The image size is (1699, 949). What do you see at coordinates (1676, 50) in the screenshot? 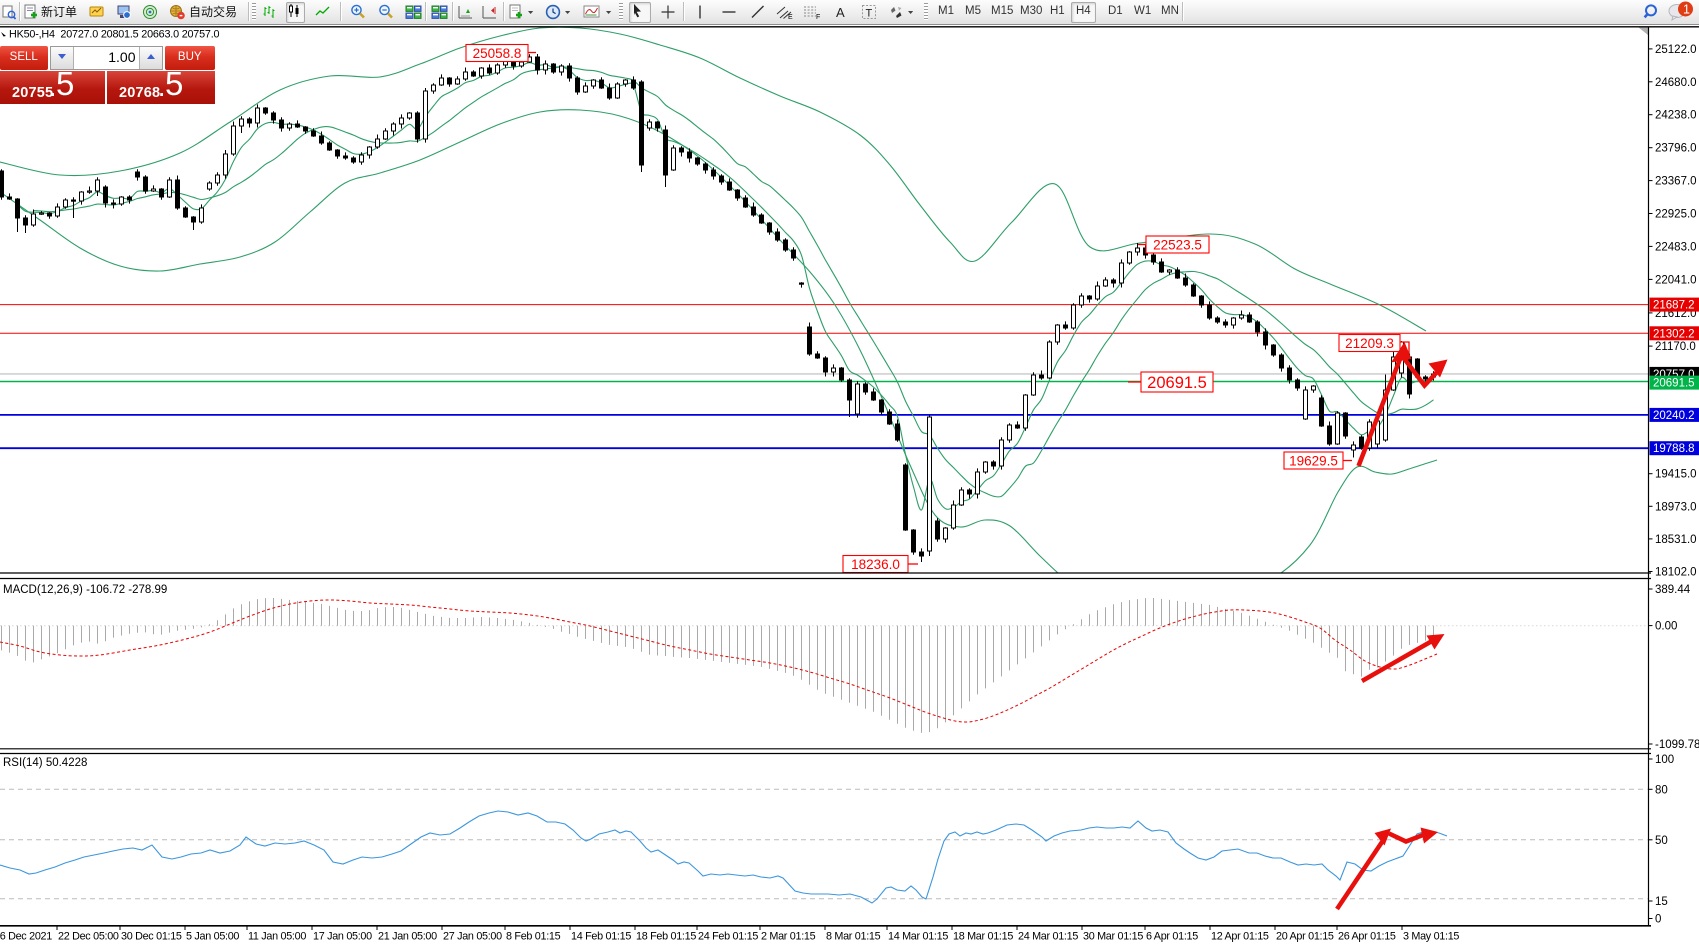
I see `svg-text: 25122.0` at bounding box center [1676, 50].